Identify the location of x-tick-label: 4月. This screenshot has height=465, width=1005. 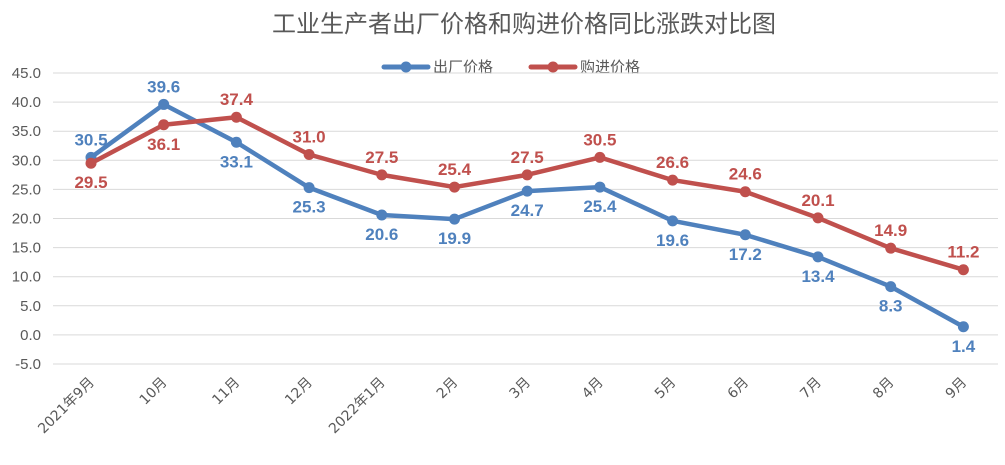
(593, 389).